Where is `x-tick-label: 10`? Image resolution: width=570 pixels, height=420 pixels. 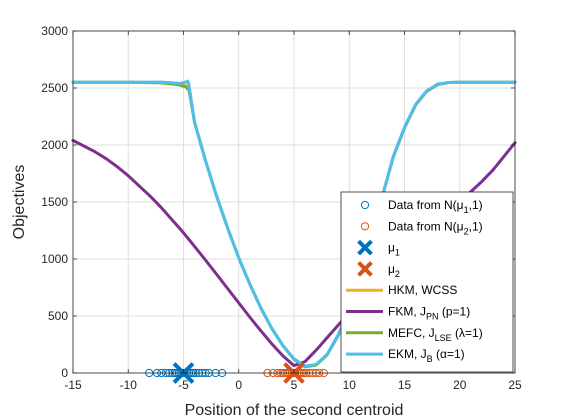
x-tick-label: 10 is located at coordinates (350, 385).